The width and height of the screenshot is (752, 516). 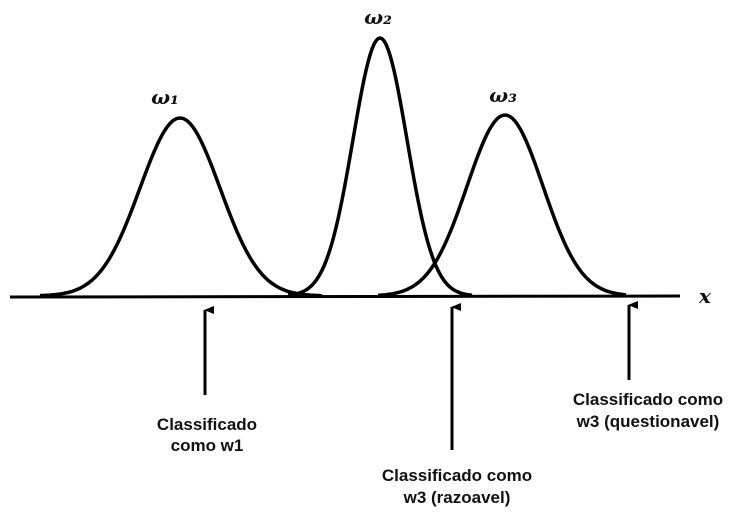 What do you see at coordinates (457, 497) in the screenshot?
I see `annotation: w3 (razoavel)` at bounding box center [457, 497].